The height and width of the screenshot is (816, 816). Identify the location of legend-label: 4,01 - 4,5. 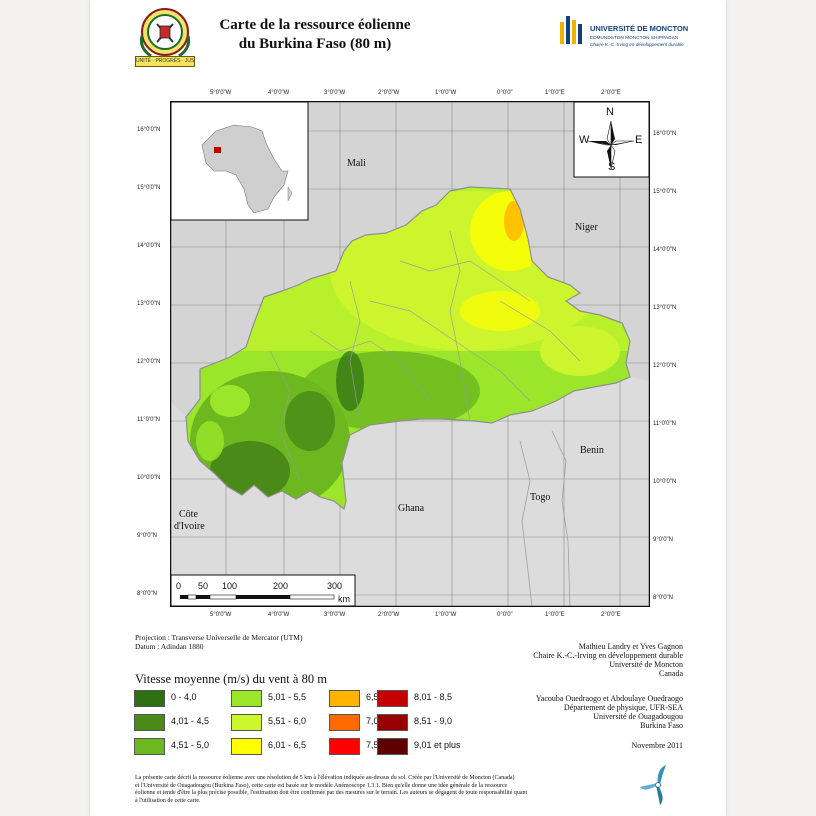
(190, 721).